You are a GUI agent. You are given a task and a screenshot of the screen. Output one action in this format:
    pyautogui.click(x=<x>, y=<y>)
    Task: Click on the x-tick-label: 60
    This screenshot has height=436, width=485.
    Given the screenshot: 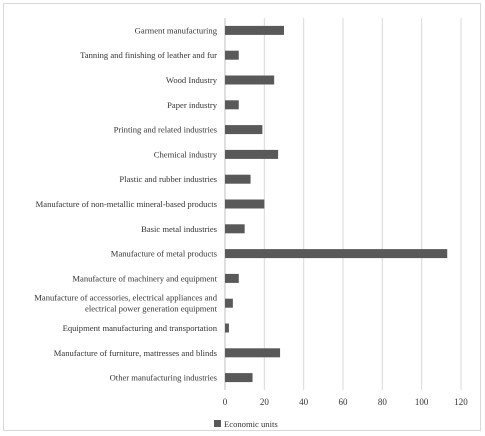 What is the action you would take?
    pyautogui.click(x=344, y=402)
    